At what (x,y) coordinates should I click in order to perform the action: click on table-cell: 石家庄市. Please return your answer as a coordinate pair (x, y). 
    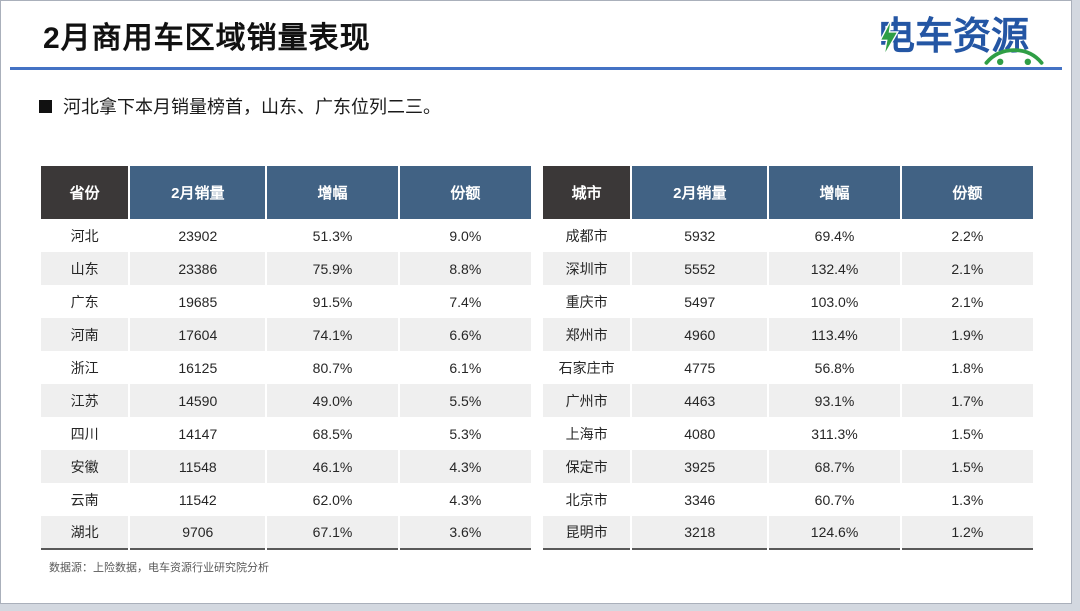
    Looking at the image, I should click on (586, 367).